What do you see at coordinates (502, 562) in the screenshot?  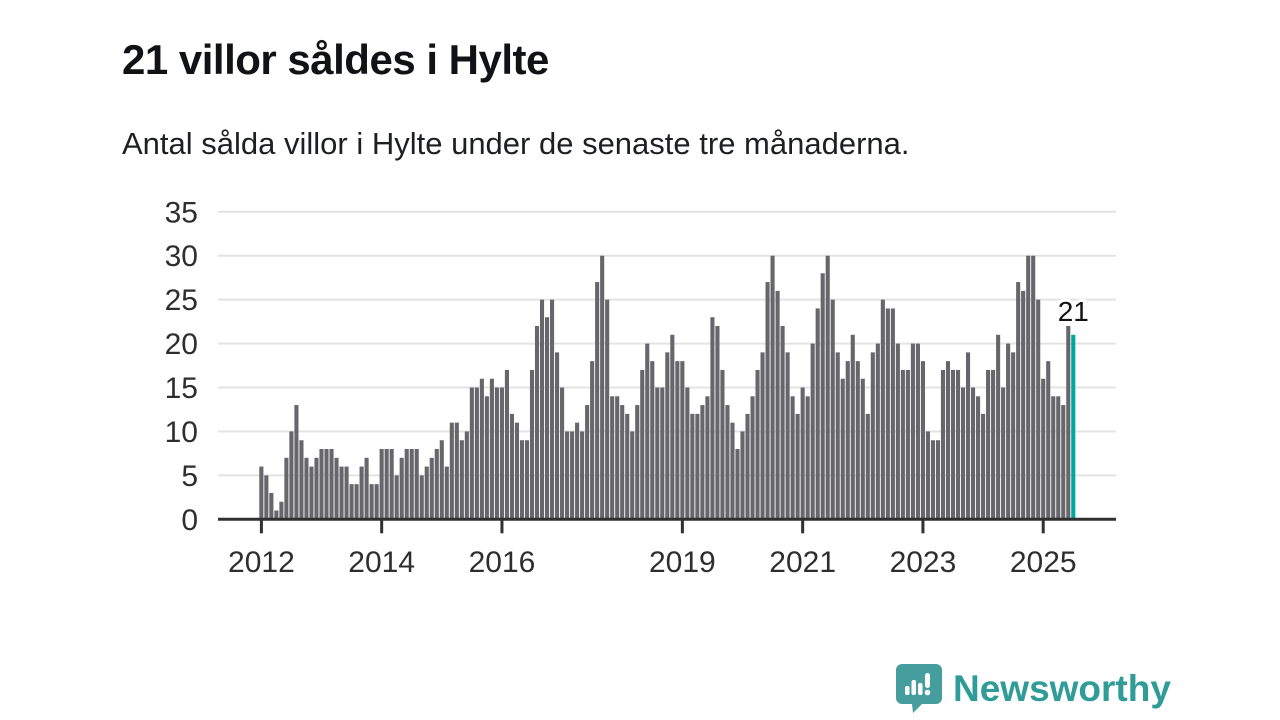 I see `x-axis-label-2016: 2016` at bounding box center [502, 562].